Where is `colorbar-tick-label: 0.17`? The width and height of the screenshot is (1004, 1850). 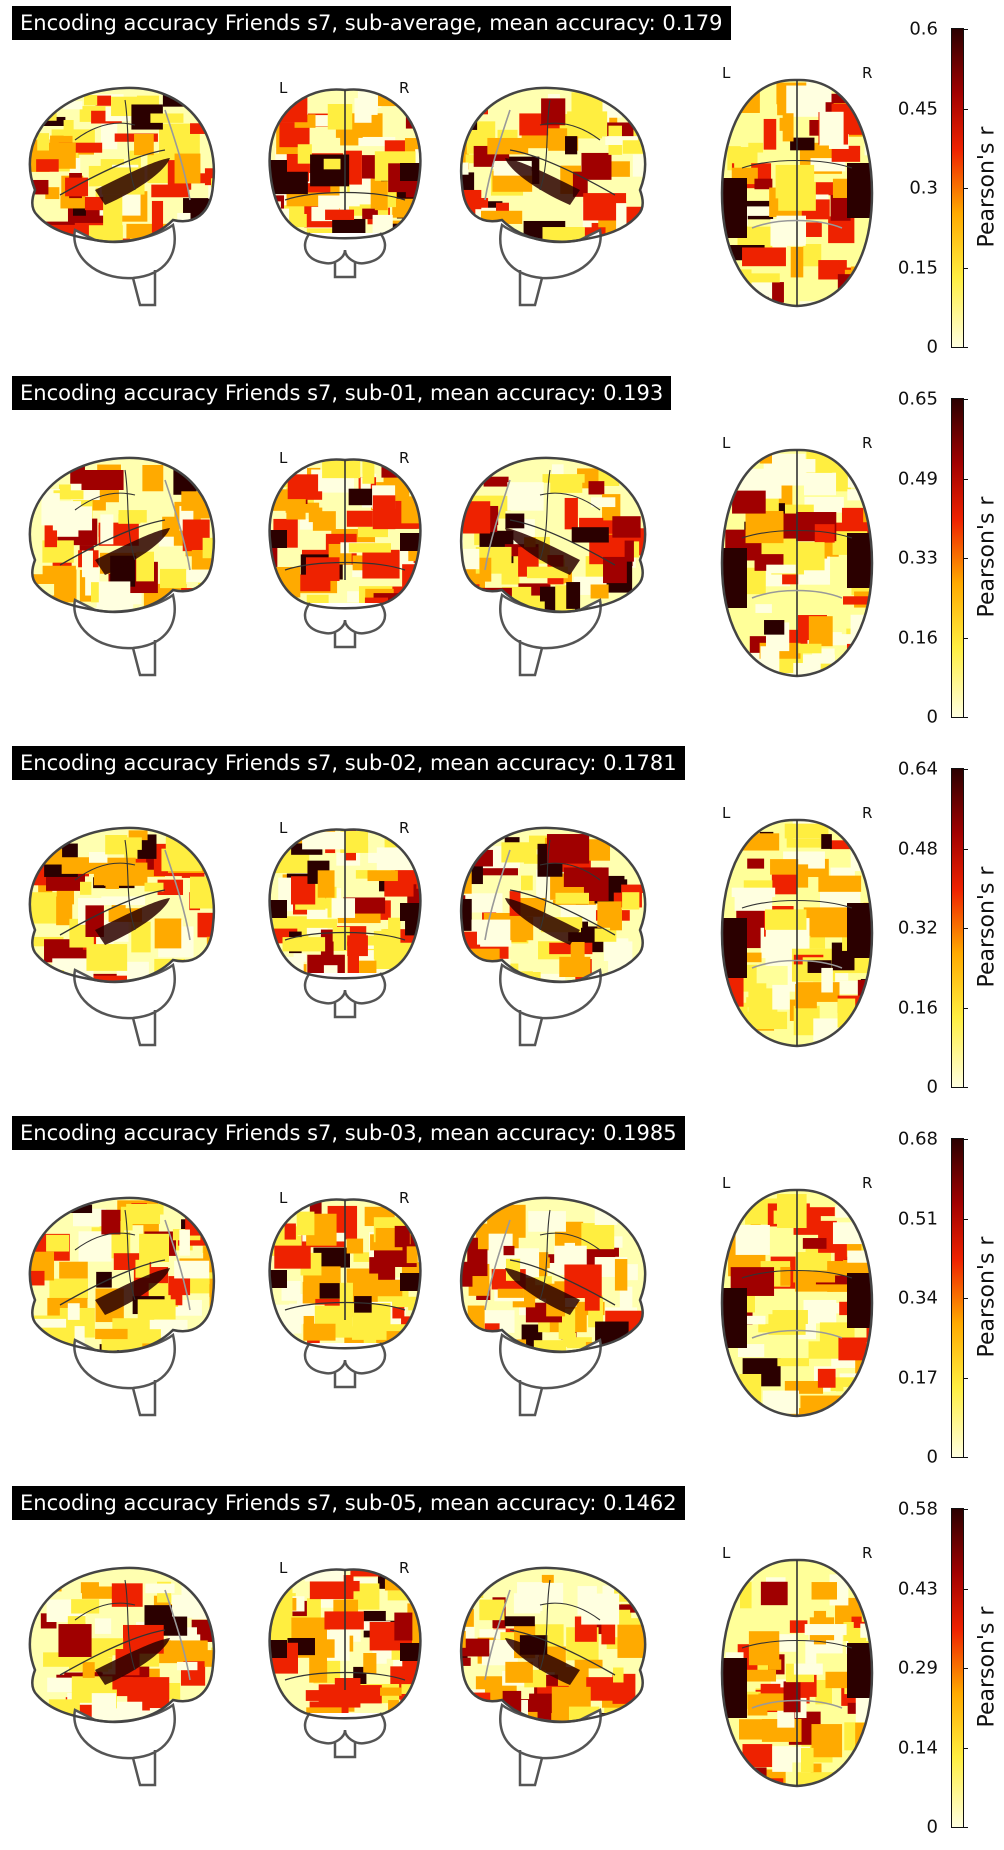
colorbar-tick-label: 0.17 is located at coordinates (917, 1377).